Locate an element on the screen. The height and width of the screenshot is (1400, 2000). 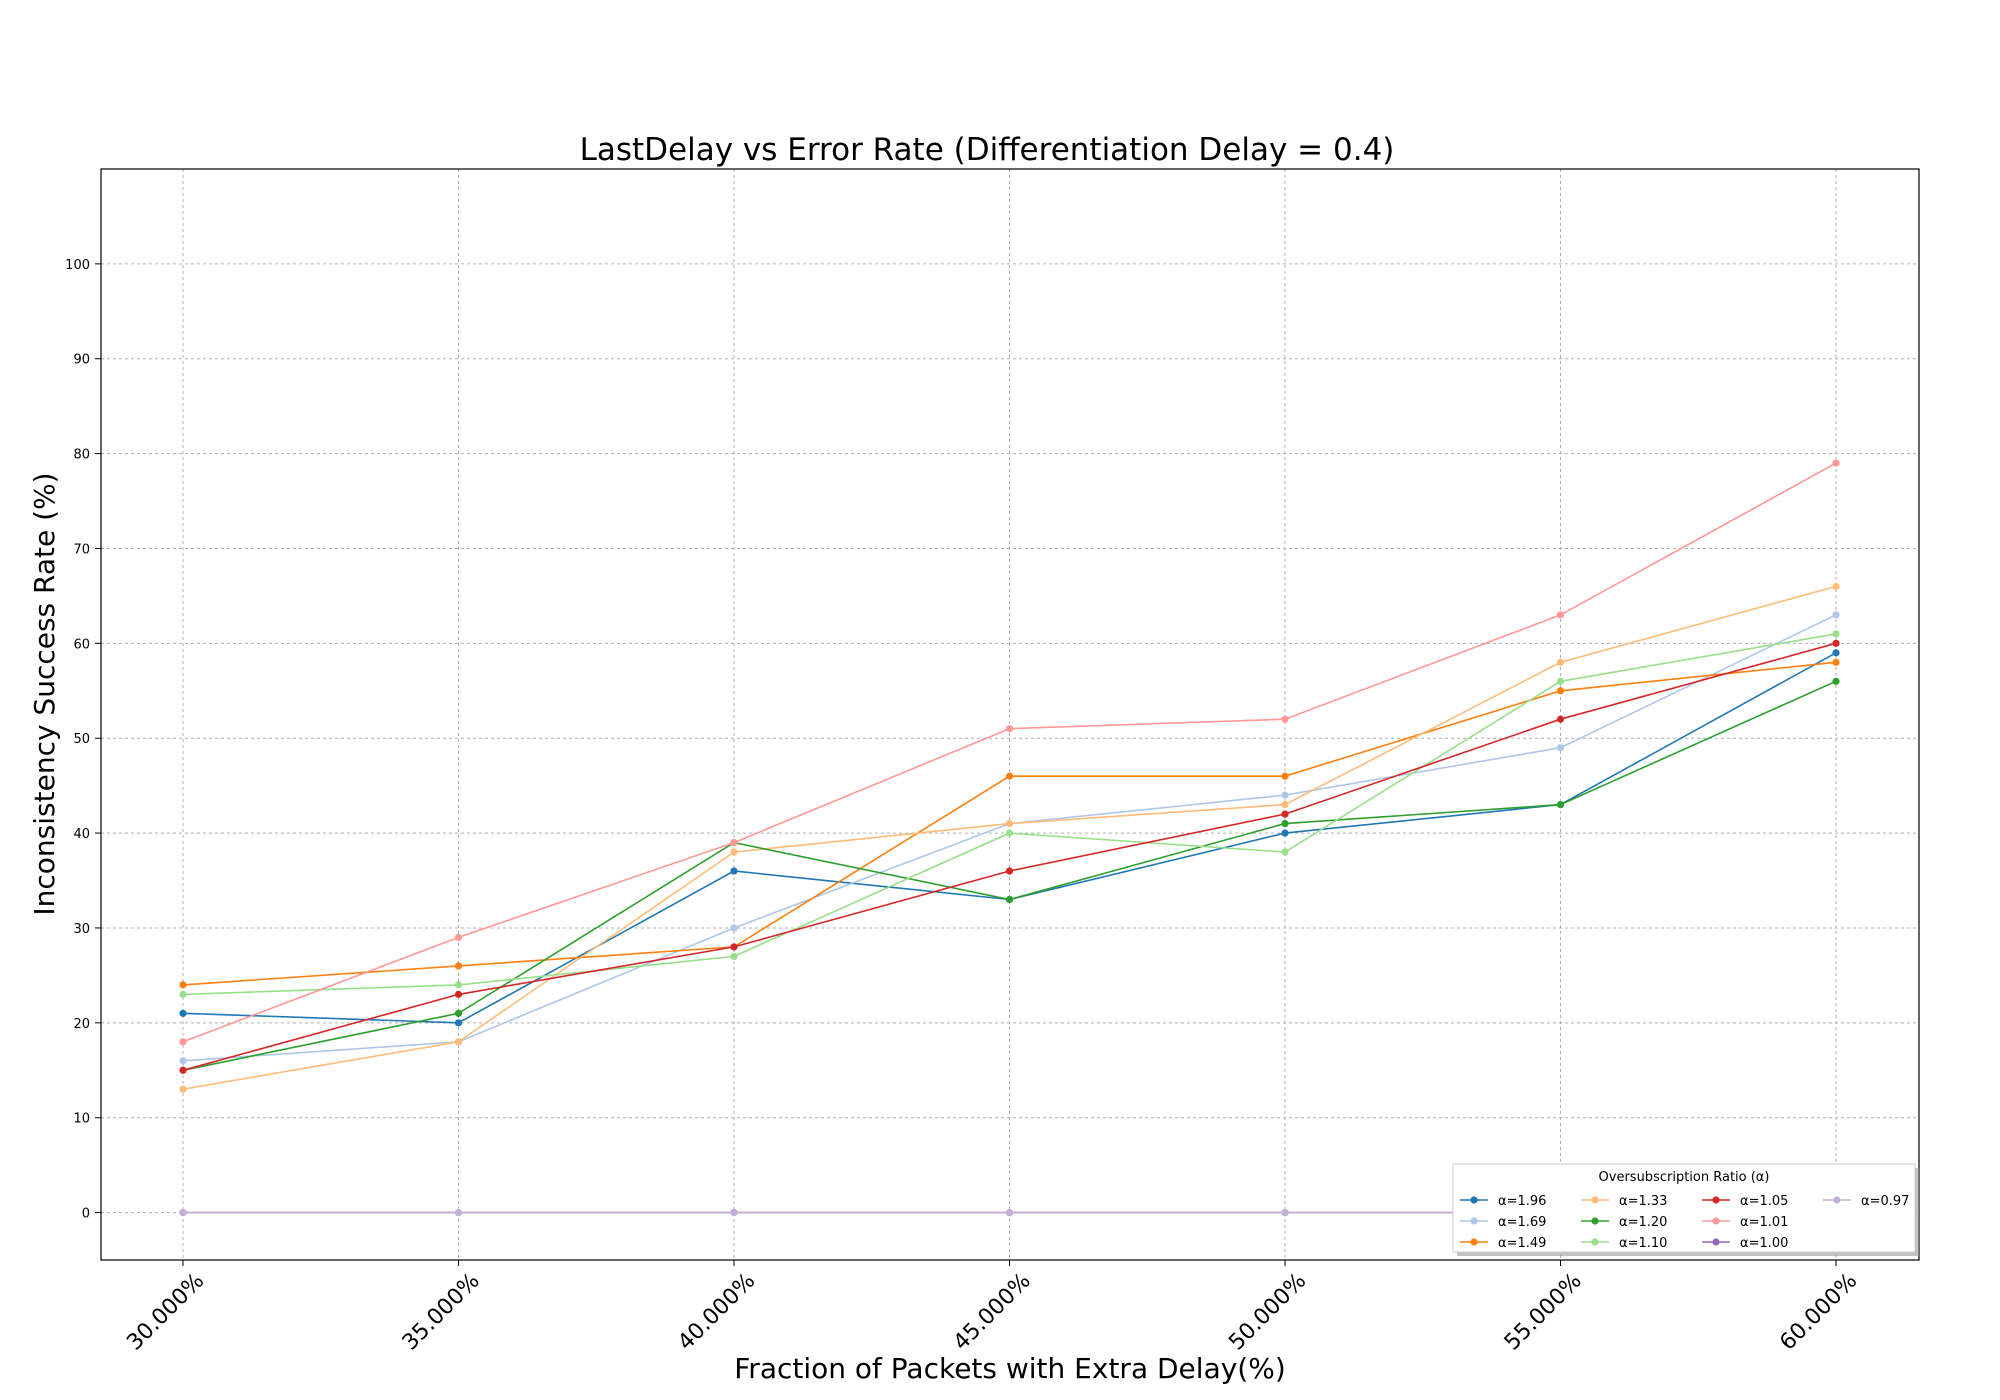
legend-item: α=1.69 is located at coordinates (1503, 1222).